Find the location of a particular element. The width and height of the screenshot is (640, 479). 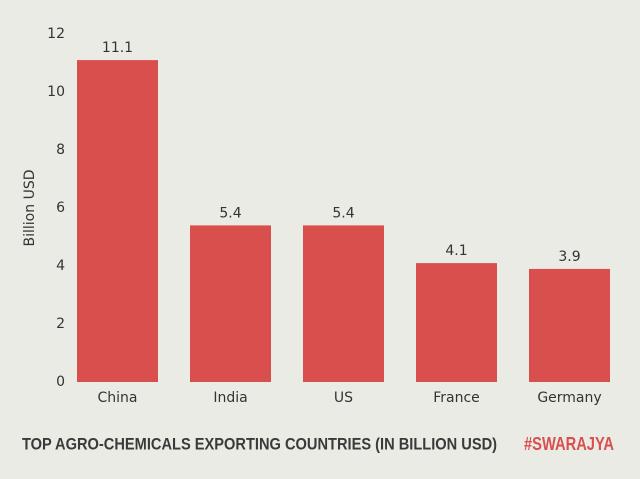

x-tick-label: US is located at coordinates (343, 398).